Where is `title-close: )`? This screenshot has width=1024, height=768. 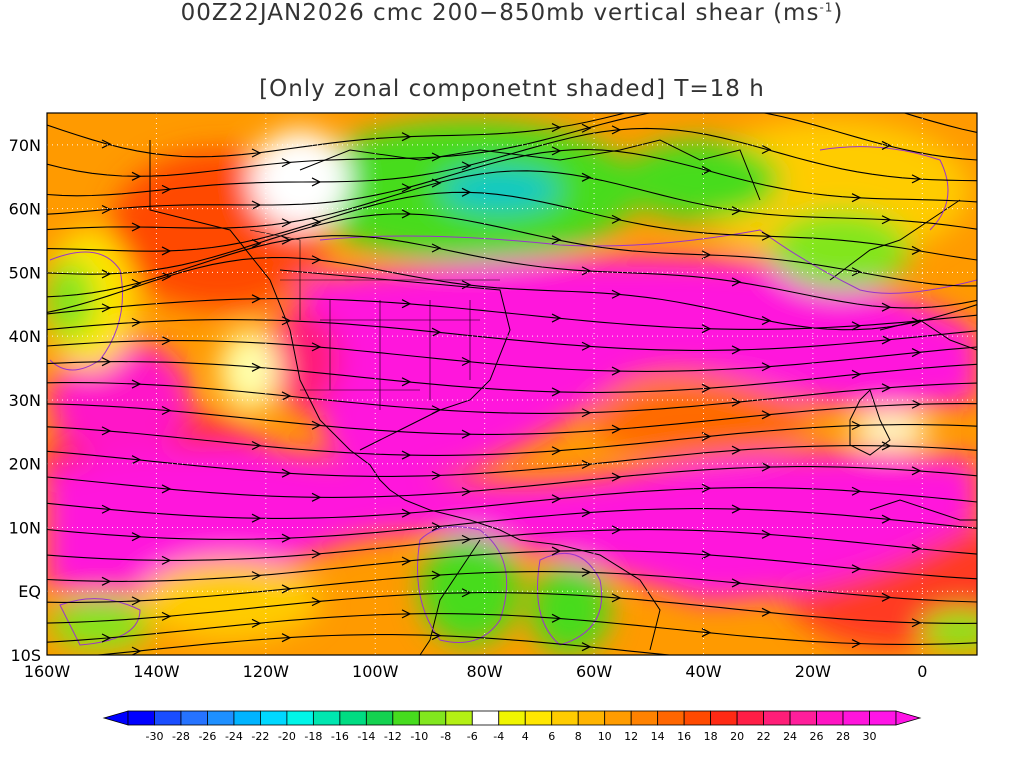
title-close: ) is located at coordinates (838, 13).